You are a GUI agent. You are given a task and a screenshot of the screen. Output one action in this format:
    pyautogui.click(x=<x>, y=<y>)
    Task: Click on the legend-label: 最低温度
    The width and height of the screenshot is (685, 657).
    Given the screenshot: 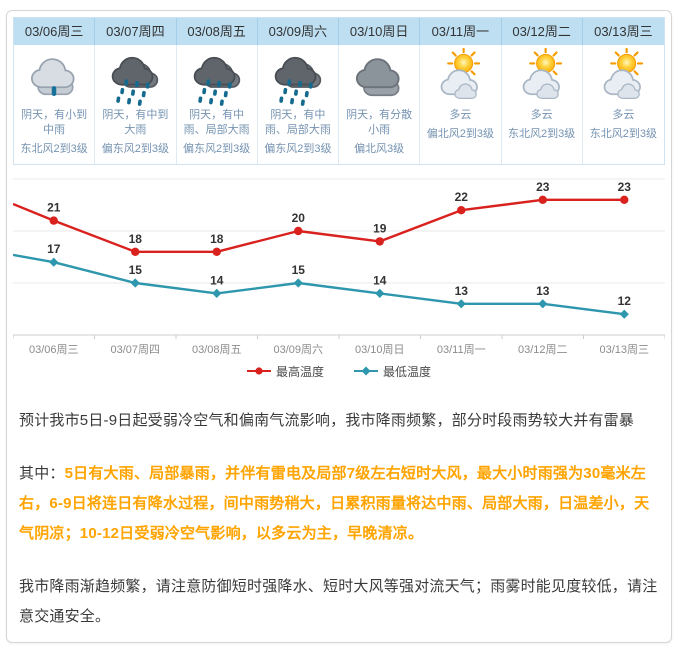 What is the action you would take?
    pyautogui.click(x=407, y=371)
    